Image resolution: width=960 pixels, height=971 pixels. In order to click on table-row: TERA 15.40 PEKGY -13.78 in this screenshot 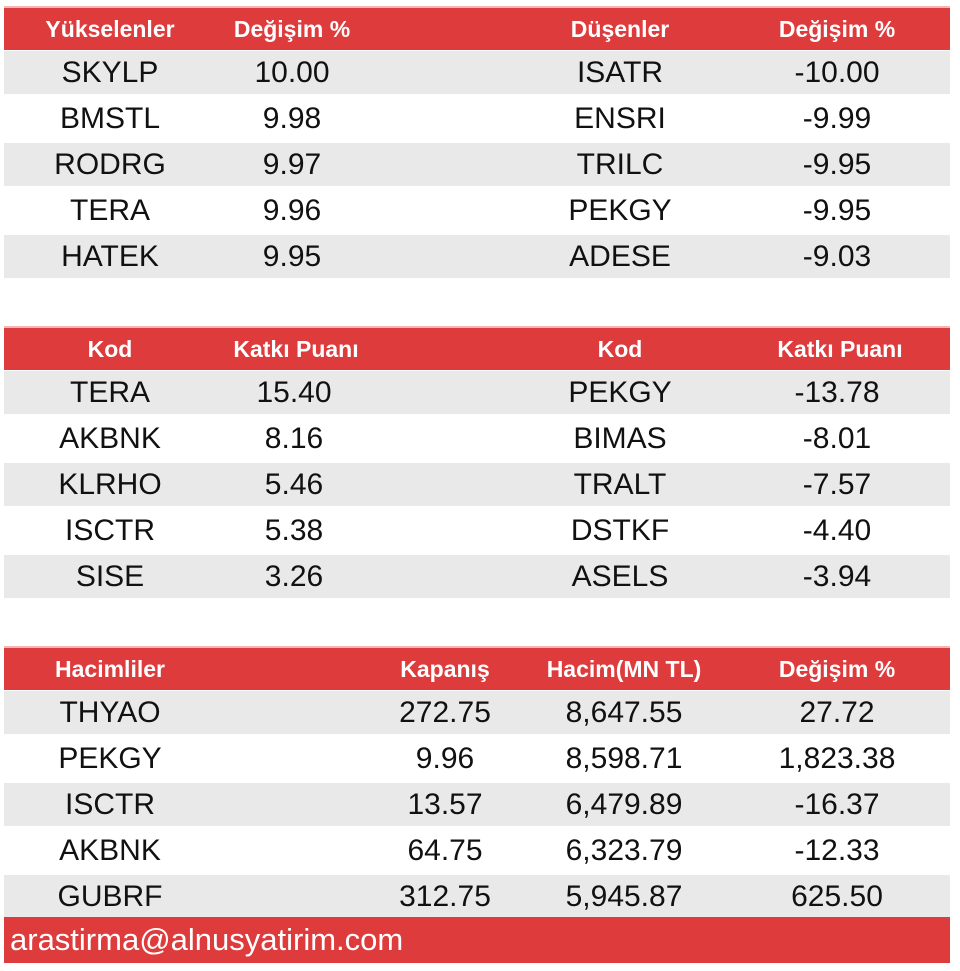, I will do `click(477, 392)`.